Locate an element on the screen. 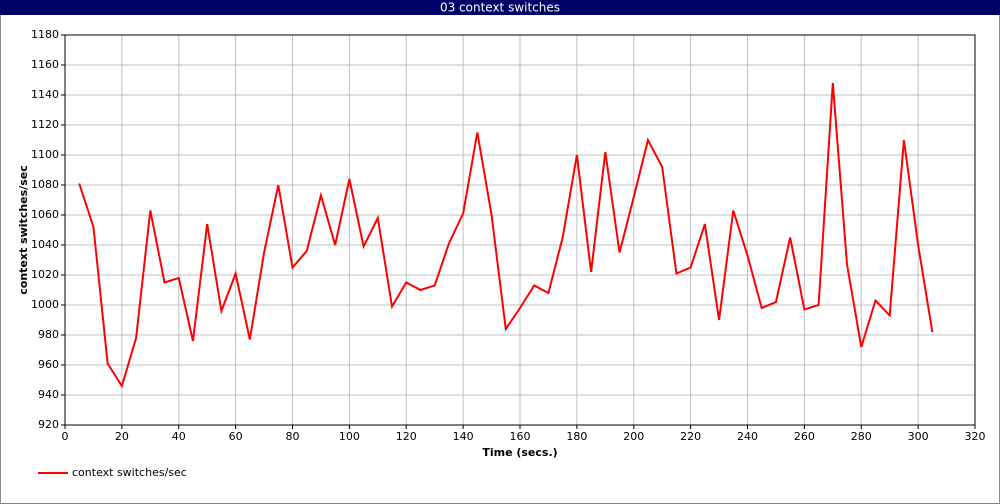  x-tick-label: 240 is located at coordinates (747, 436).